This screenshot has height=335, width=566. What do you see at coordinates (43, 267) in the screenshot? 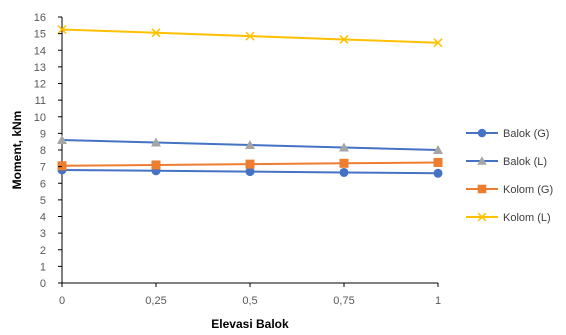
I see `y-tick-label: 1` at bounding box center [43, 267].